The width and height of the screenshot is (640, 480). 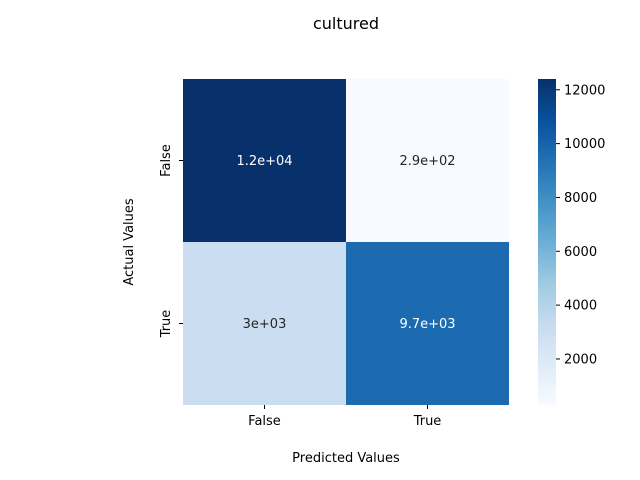 I want to click on cell-annotation: 9.7e+03, so click(x=427, y=324).